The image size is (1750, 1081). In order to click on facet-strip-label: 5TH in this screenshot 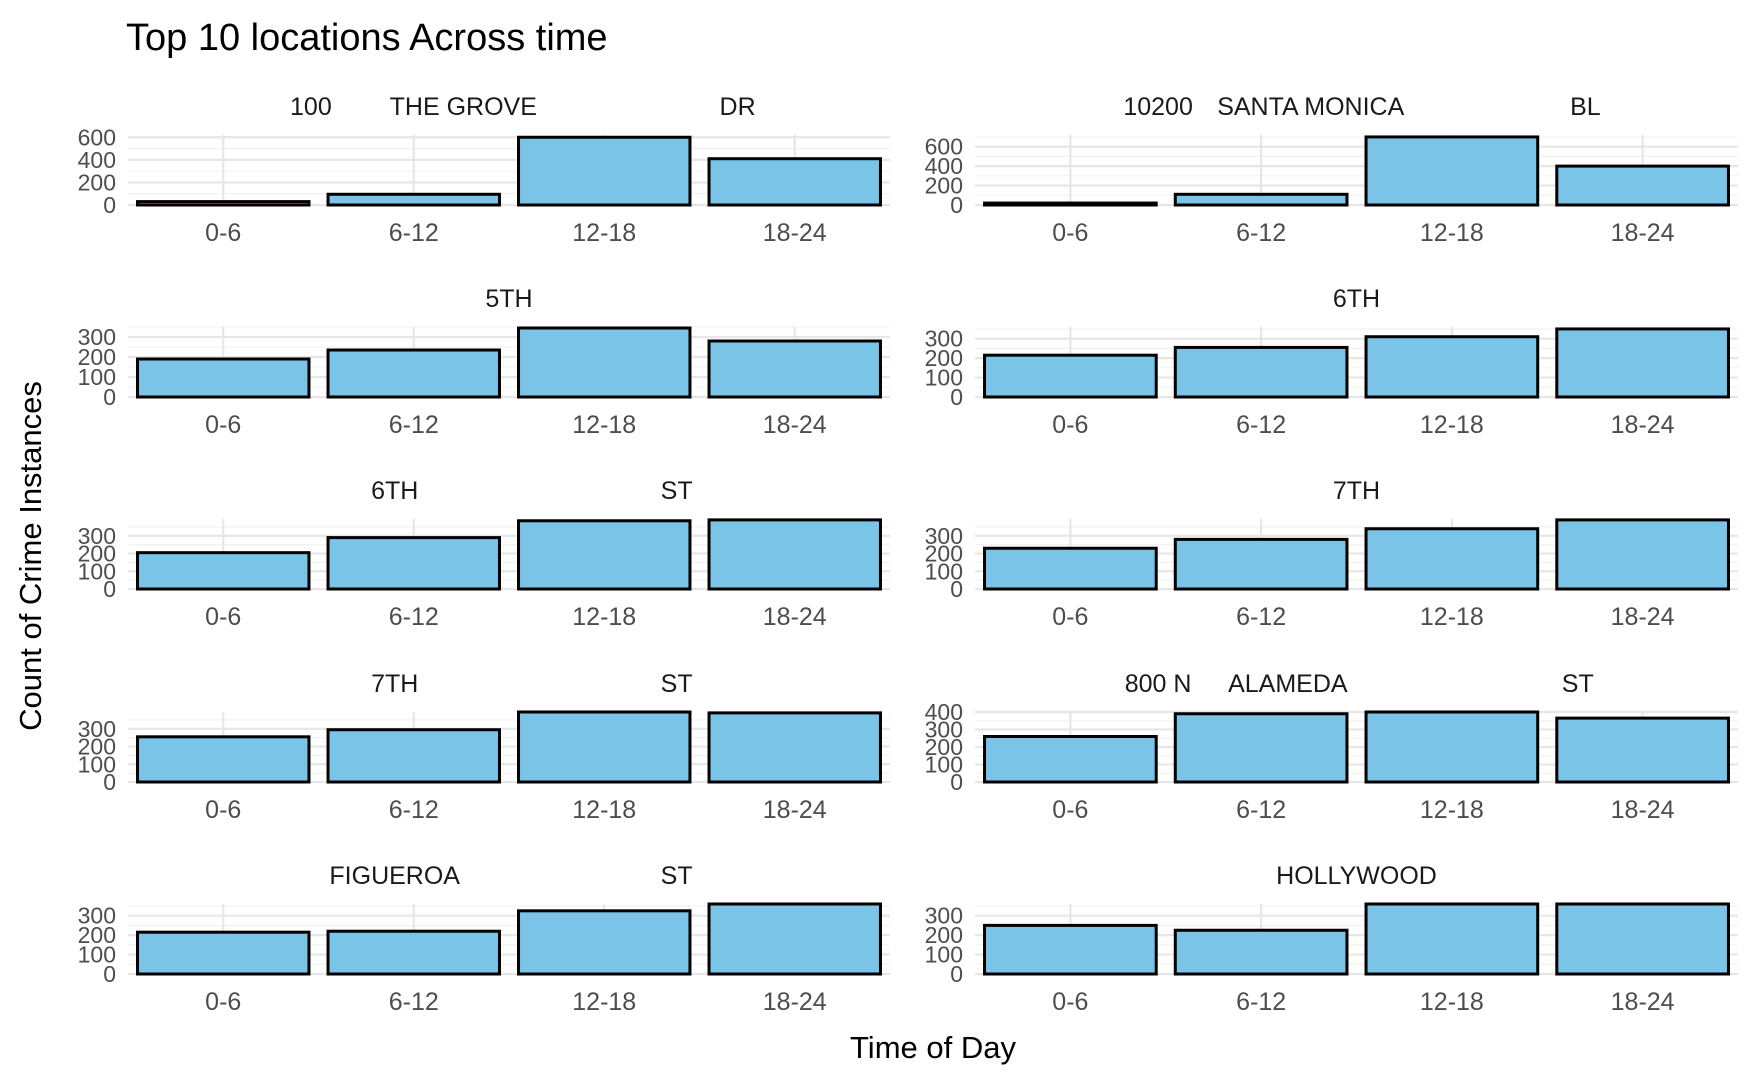, I will do `click(508, 299)`.